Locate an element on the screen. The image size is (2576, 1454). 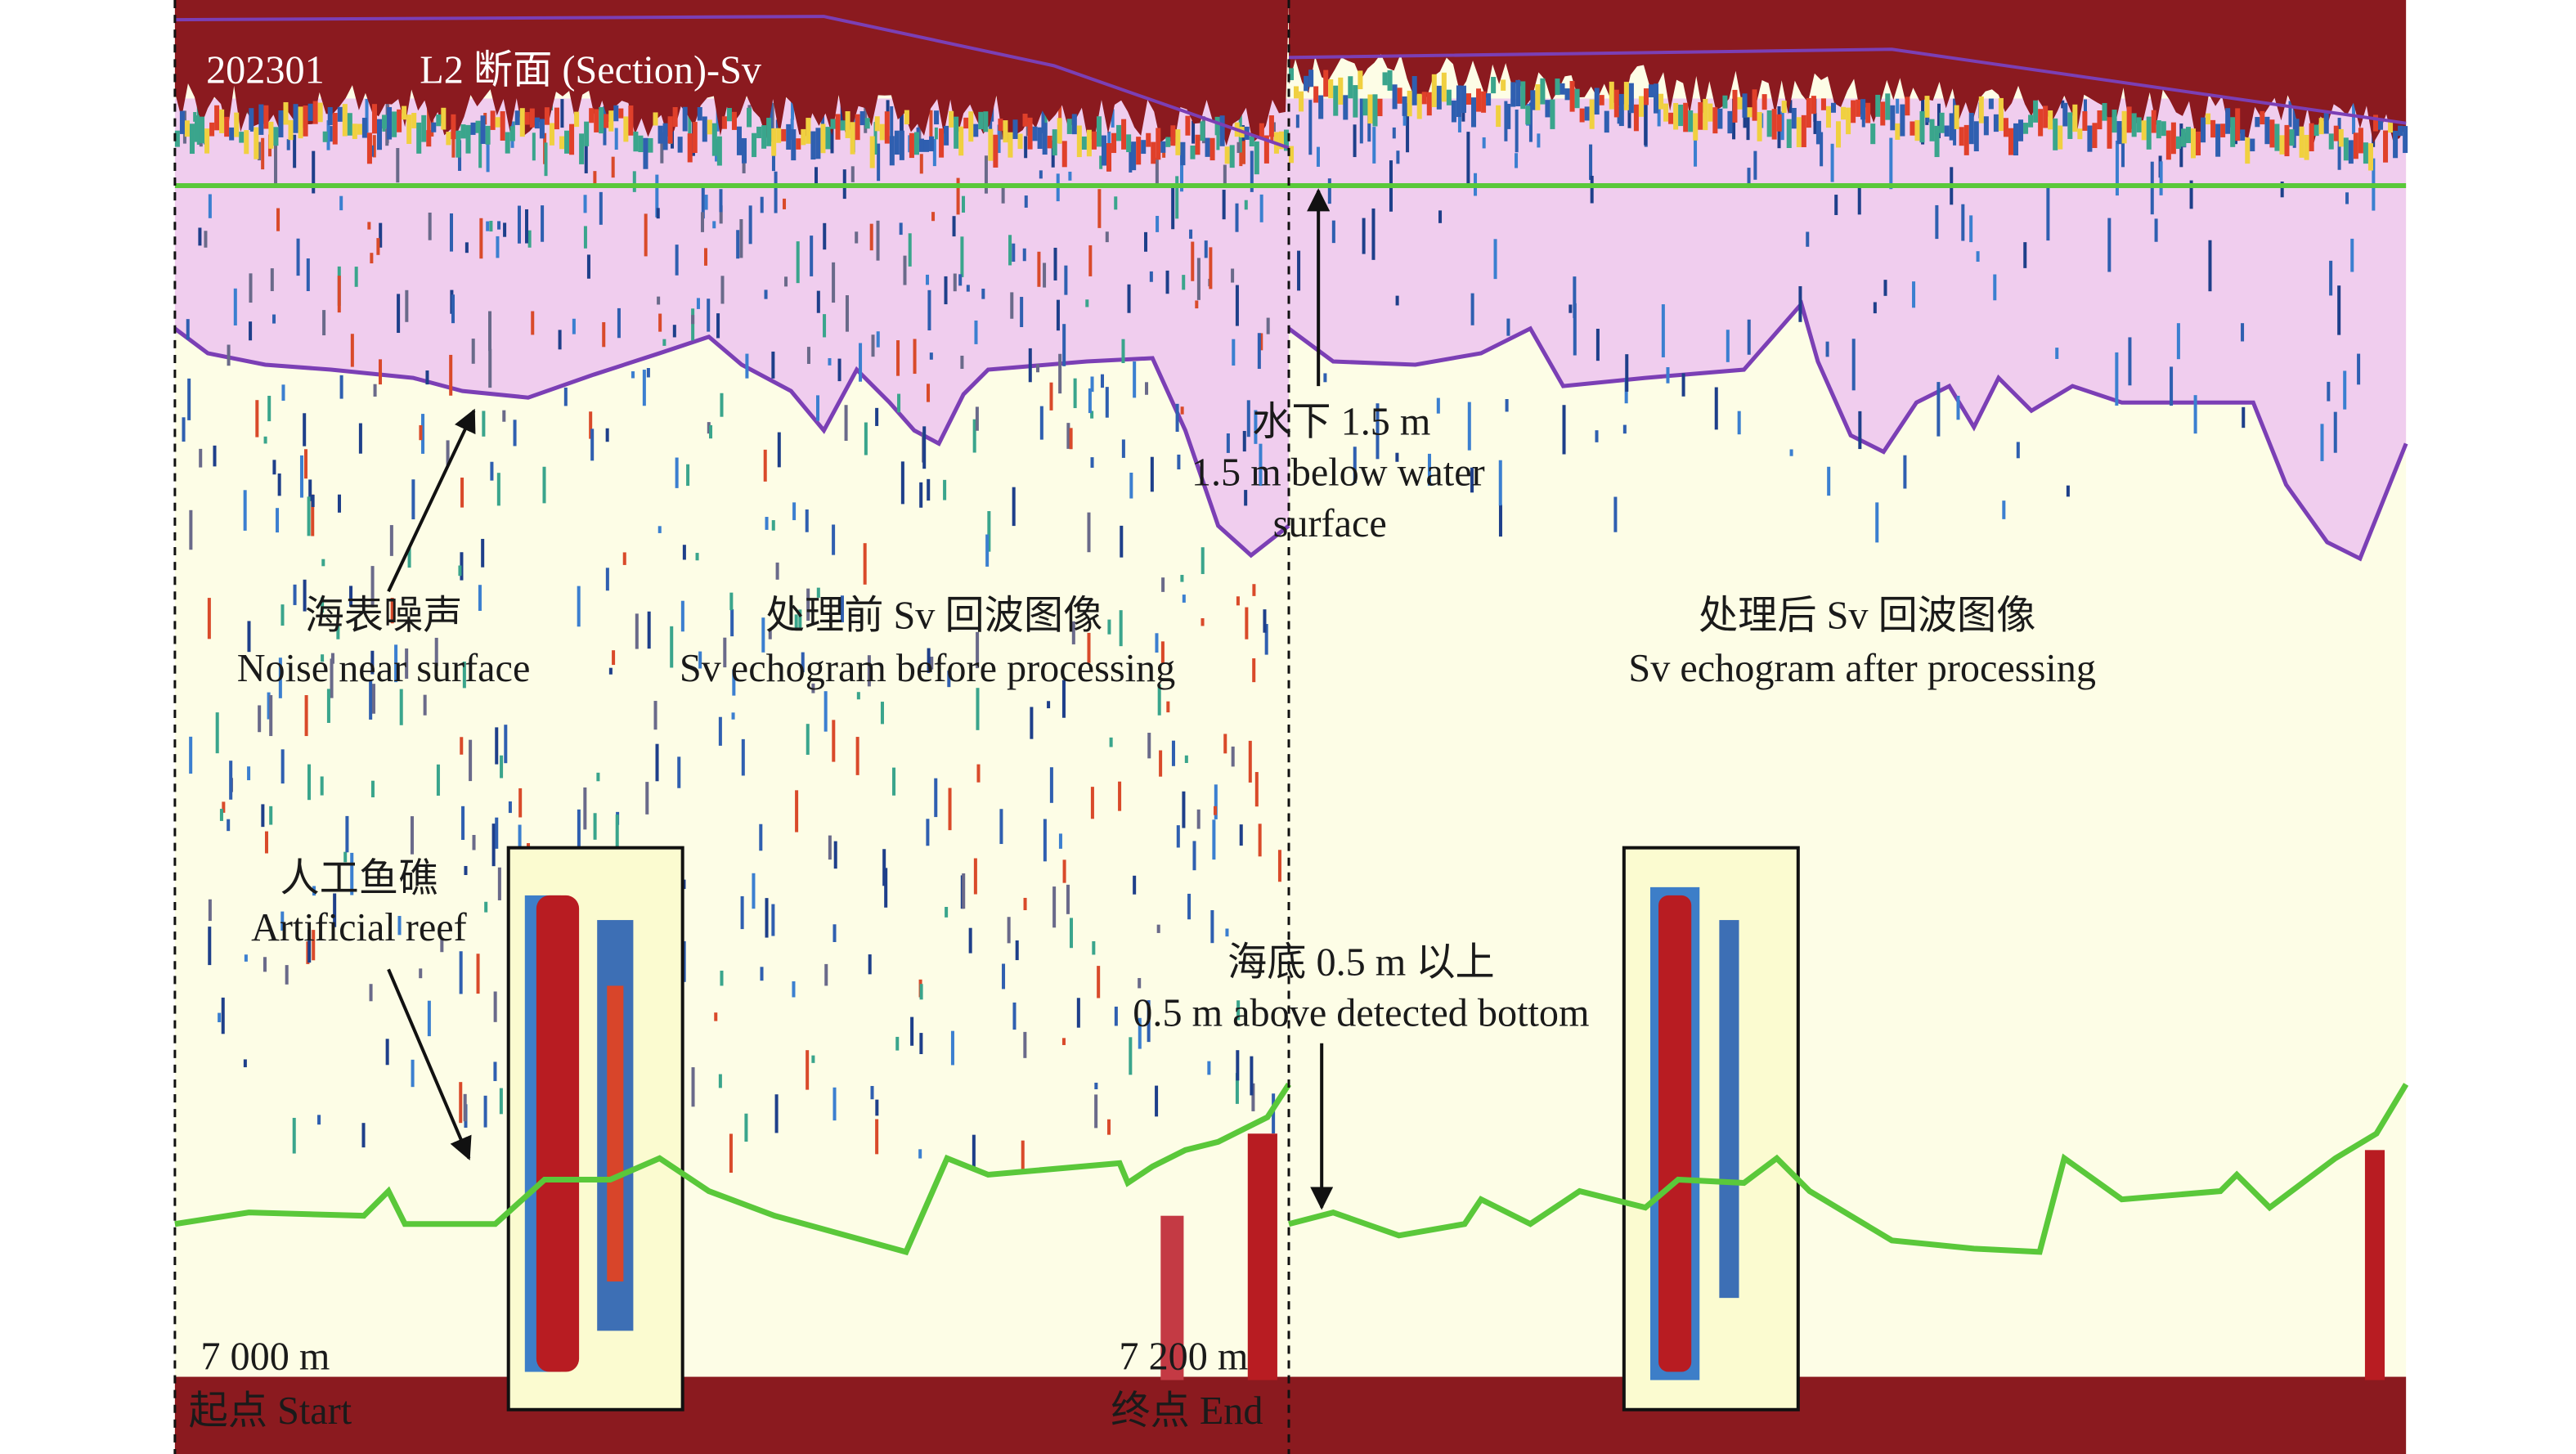
reef-echo is located at coordinates (615, 1133).